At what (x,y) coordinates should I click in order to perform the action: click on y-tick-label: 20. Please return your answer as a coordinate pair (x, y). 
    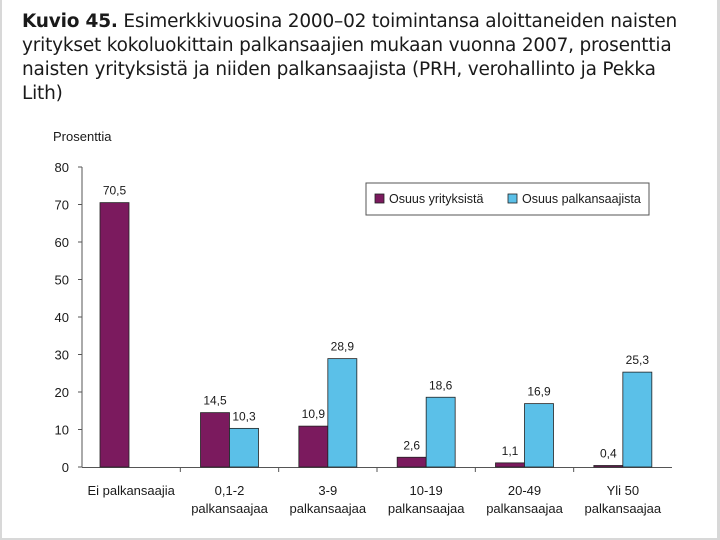
    Looking at the image, I should click on (62, 392).